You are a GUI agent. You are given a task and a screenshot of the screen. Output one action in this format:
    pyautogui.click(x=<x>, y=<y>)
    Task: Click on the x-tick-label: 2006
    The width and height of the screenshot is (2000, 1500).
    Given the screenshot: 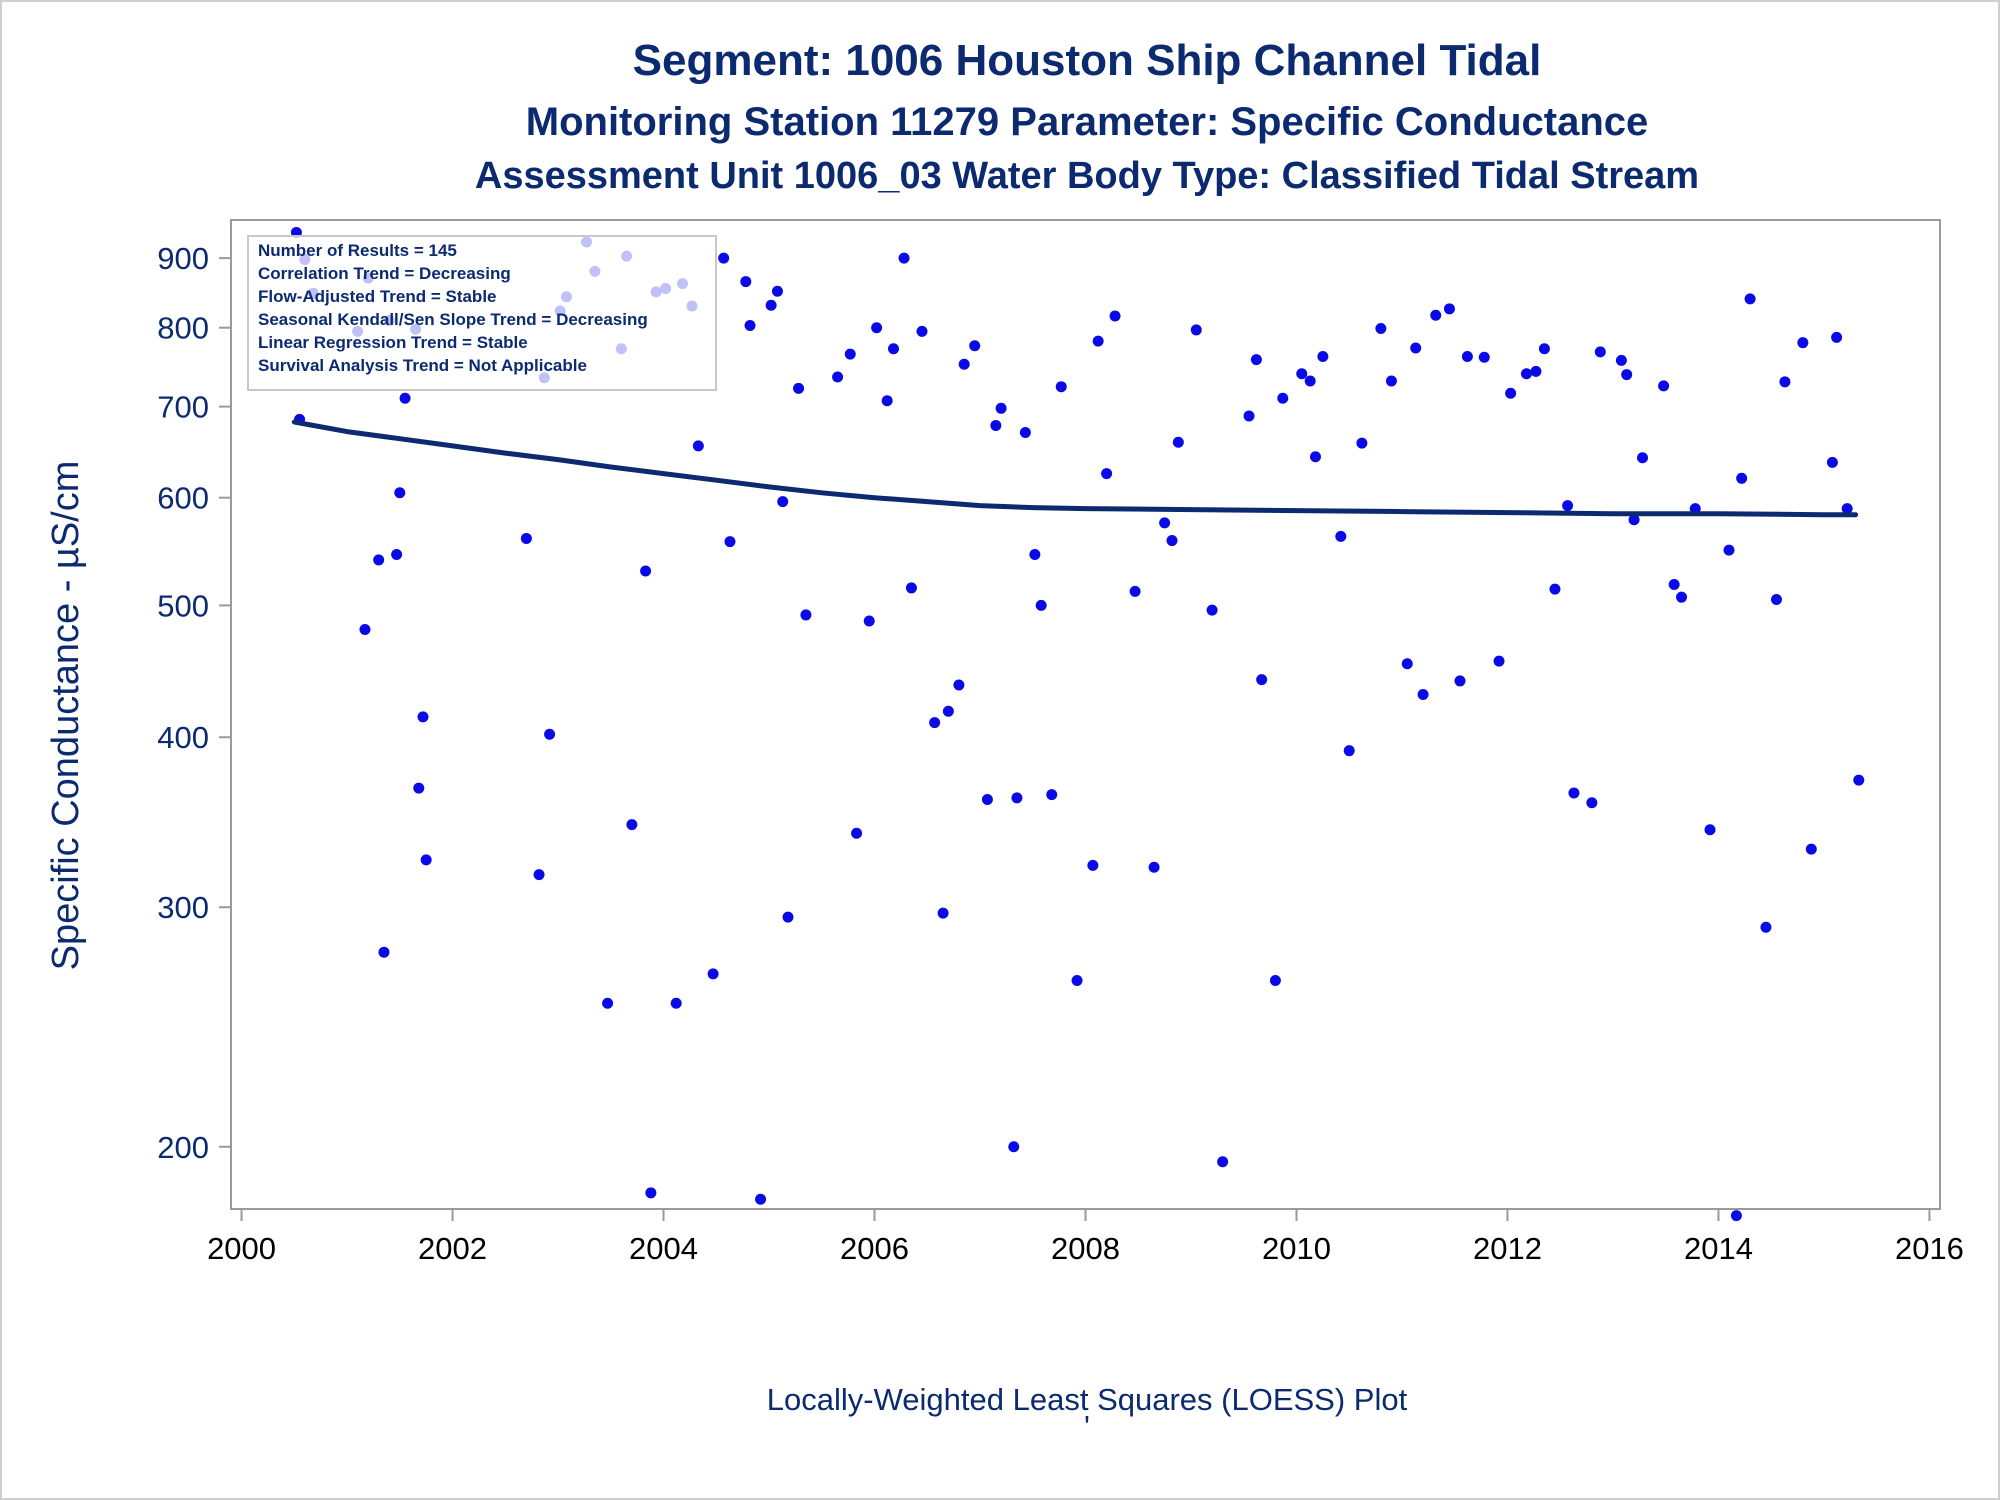 What is the action you would take?
    pyautogui.click(x=874, y=1248)
    